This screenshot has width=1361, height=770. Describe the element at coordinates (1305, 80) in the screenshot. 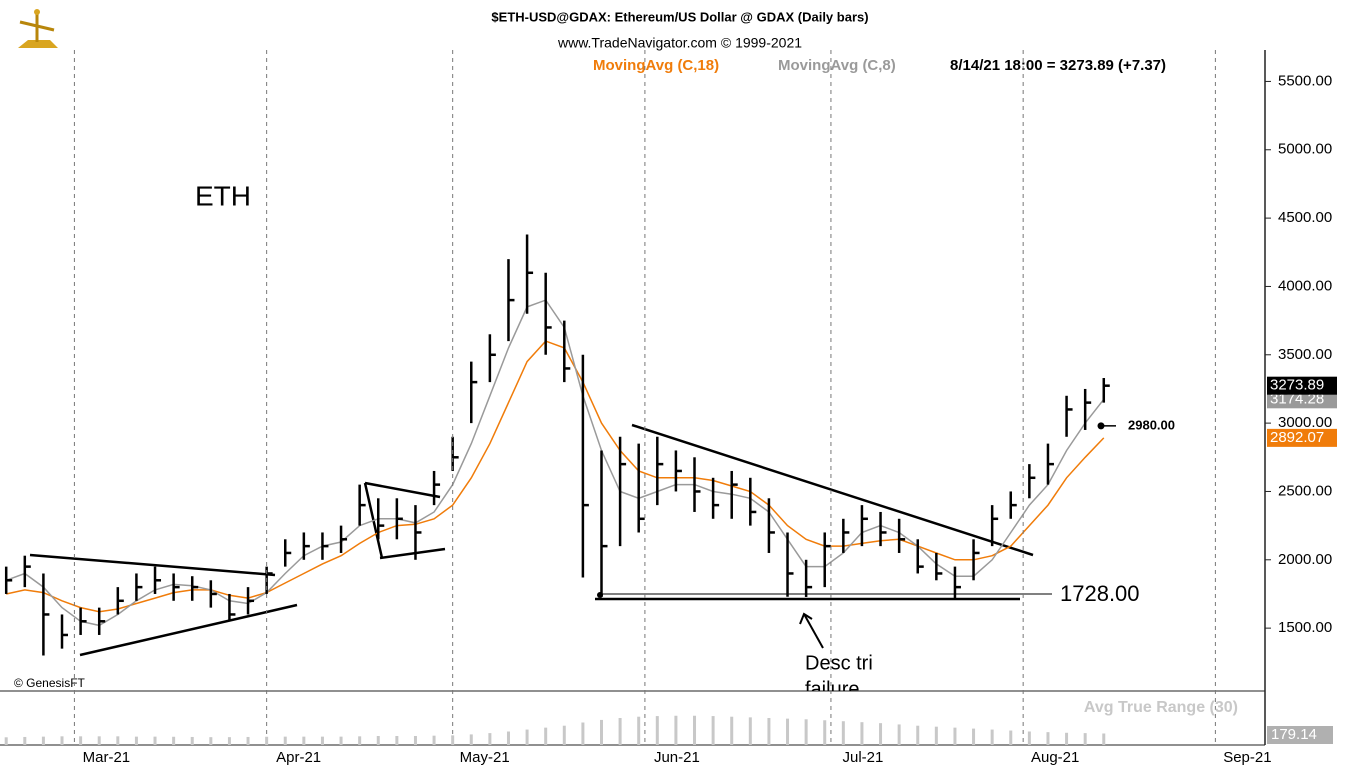

I see `y-tick-label: 5500.00` at that location.